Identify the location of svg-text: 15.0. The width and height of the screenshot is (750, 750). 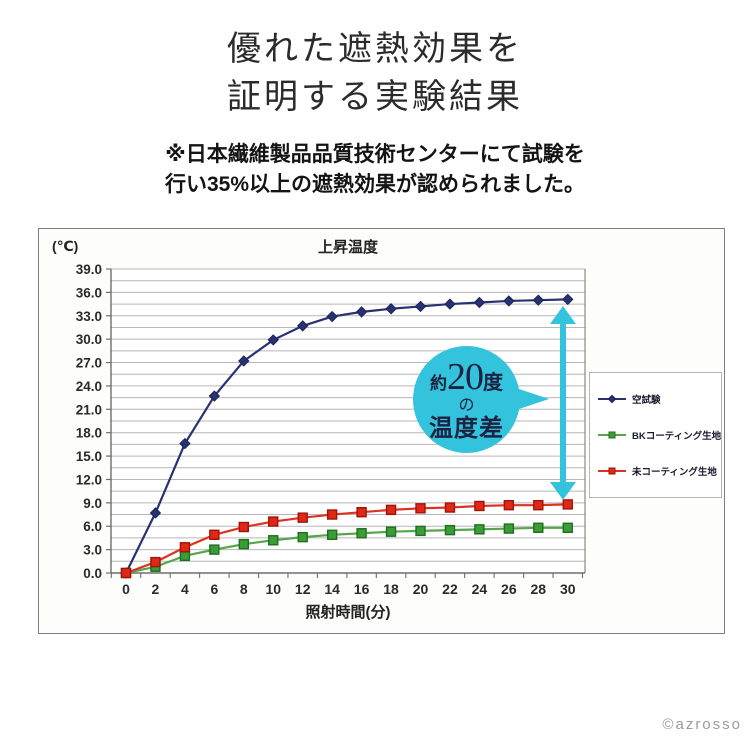
(89, 456).